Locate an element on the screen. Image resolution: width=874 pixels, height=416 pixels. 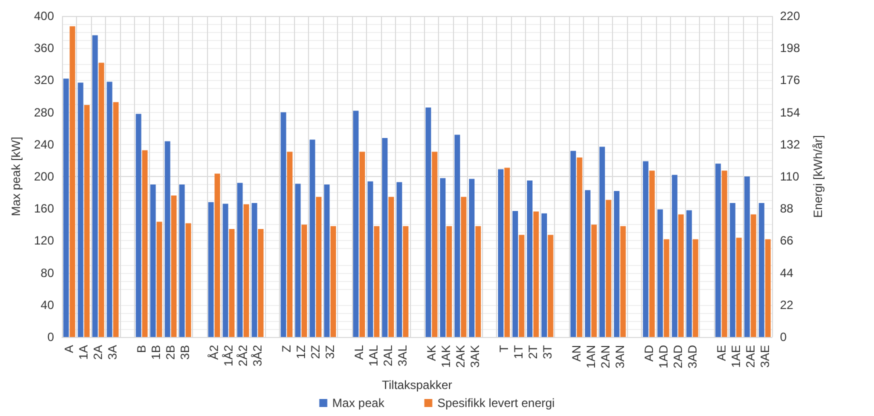
x-tick-label: AD is located at coordinates (649, 353).